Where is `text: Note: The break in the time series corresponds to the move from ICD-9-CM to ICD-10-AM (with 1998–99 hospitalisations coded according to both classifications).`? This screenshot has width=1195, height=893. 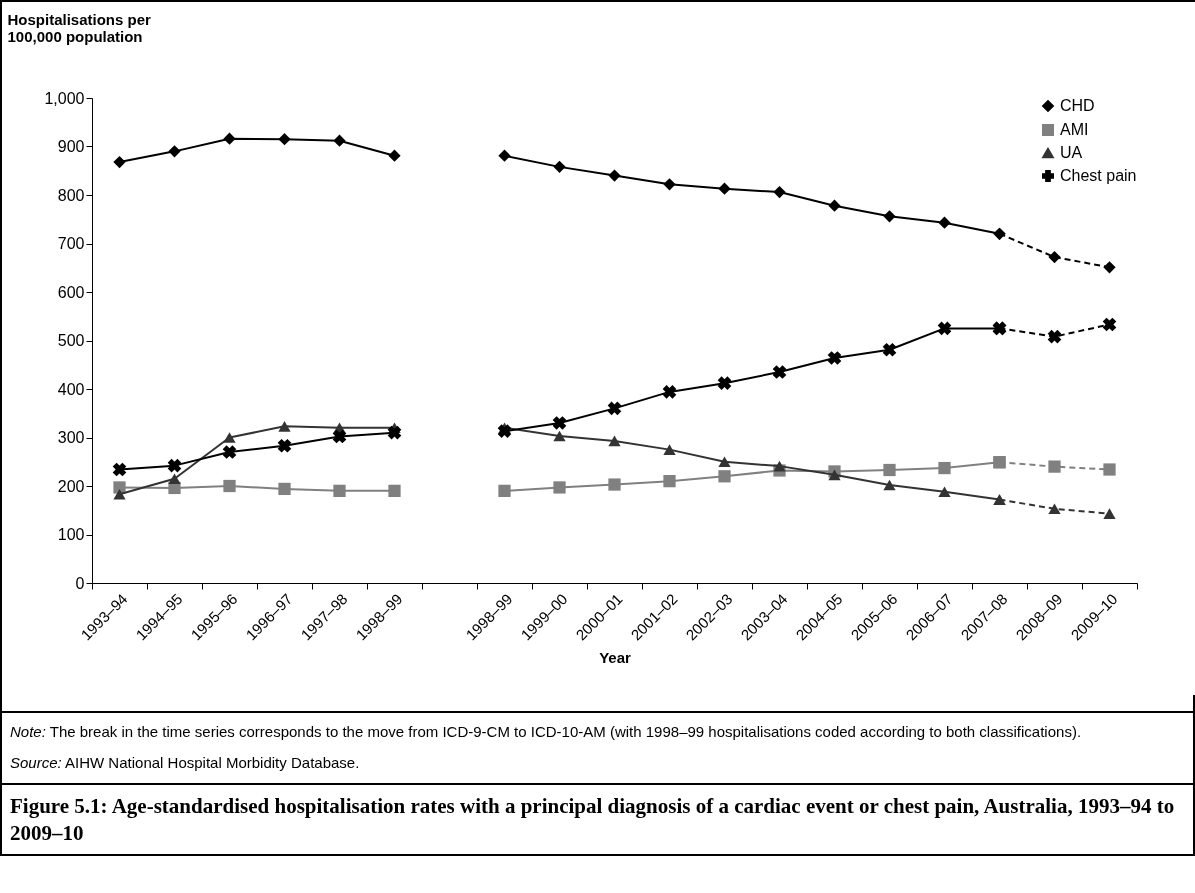
text: Note: The break in the time series corresponds to the move from ICD-9-CM to ICD-10-AM (with 1998–99 hospitalisations coded according to both classifications). is located at coordinates (546, 732).